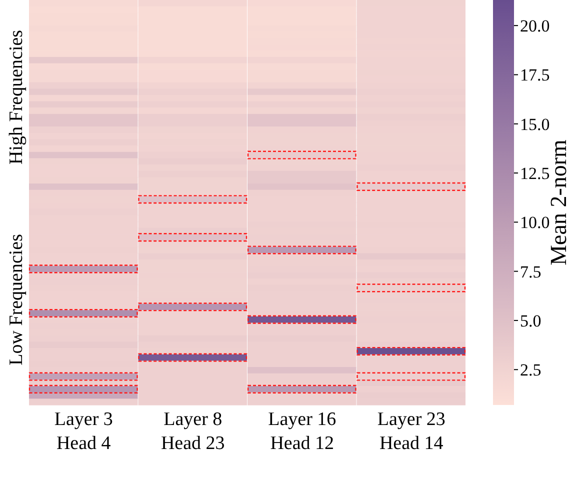 This screenshot has height=477, width=578. Describe the element at coordinates (83, 431) in the screenshot. I see `x-tick-label: Layer 3 Head 4` at that location.